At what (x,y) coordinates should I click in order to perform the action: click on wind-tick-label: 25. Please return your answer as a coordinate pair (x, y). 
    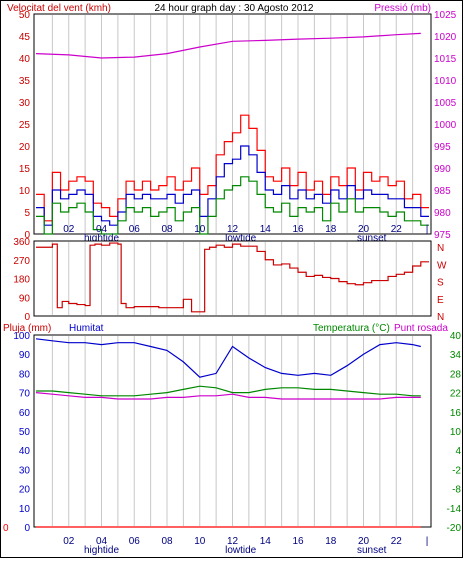
    Looking at the image, I should click on (25, 125).